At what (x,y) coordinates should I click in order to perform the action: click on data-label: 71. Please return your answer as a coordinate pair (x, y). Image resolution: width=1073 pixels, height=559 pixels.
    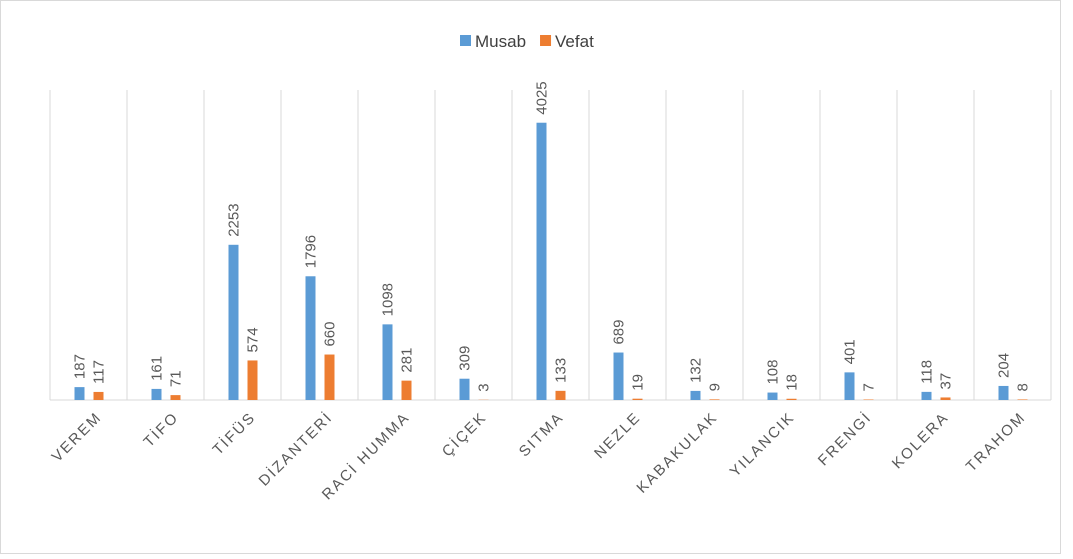
    Looking at the image, I should click on (176, 378).